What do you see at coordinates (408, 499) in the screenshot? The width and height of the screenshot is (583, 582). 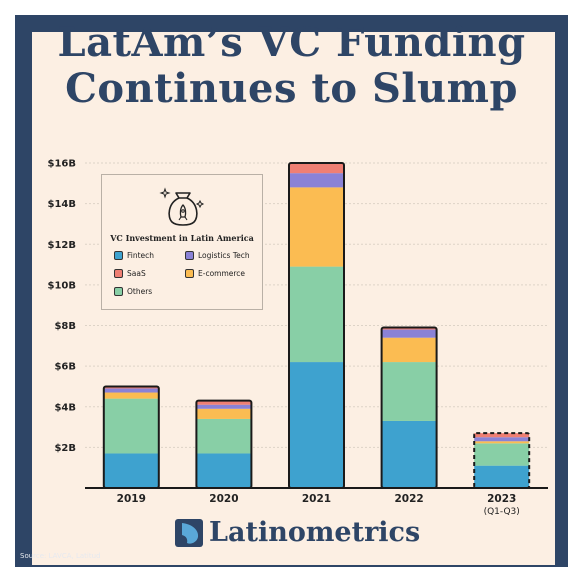 I see `x-tick-label: 2022` at bounding box center [408, 499].